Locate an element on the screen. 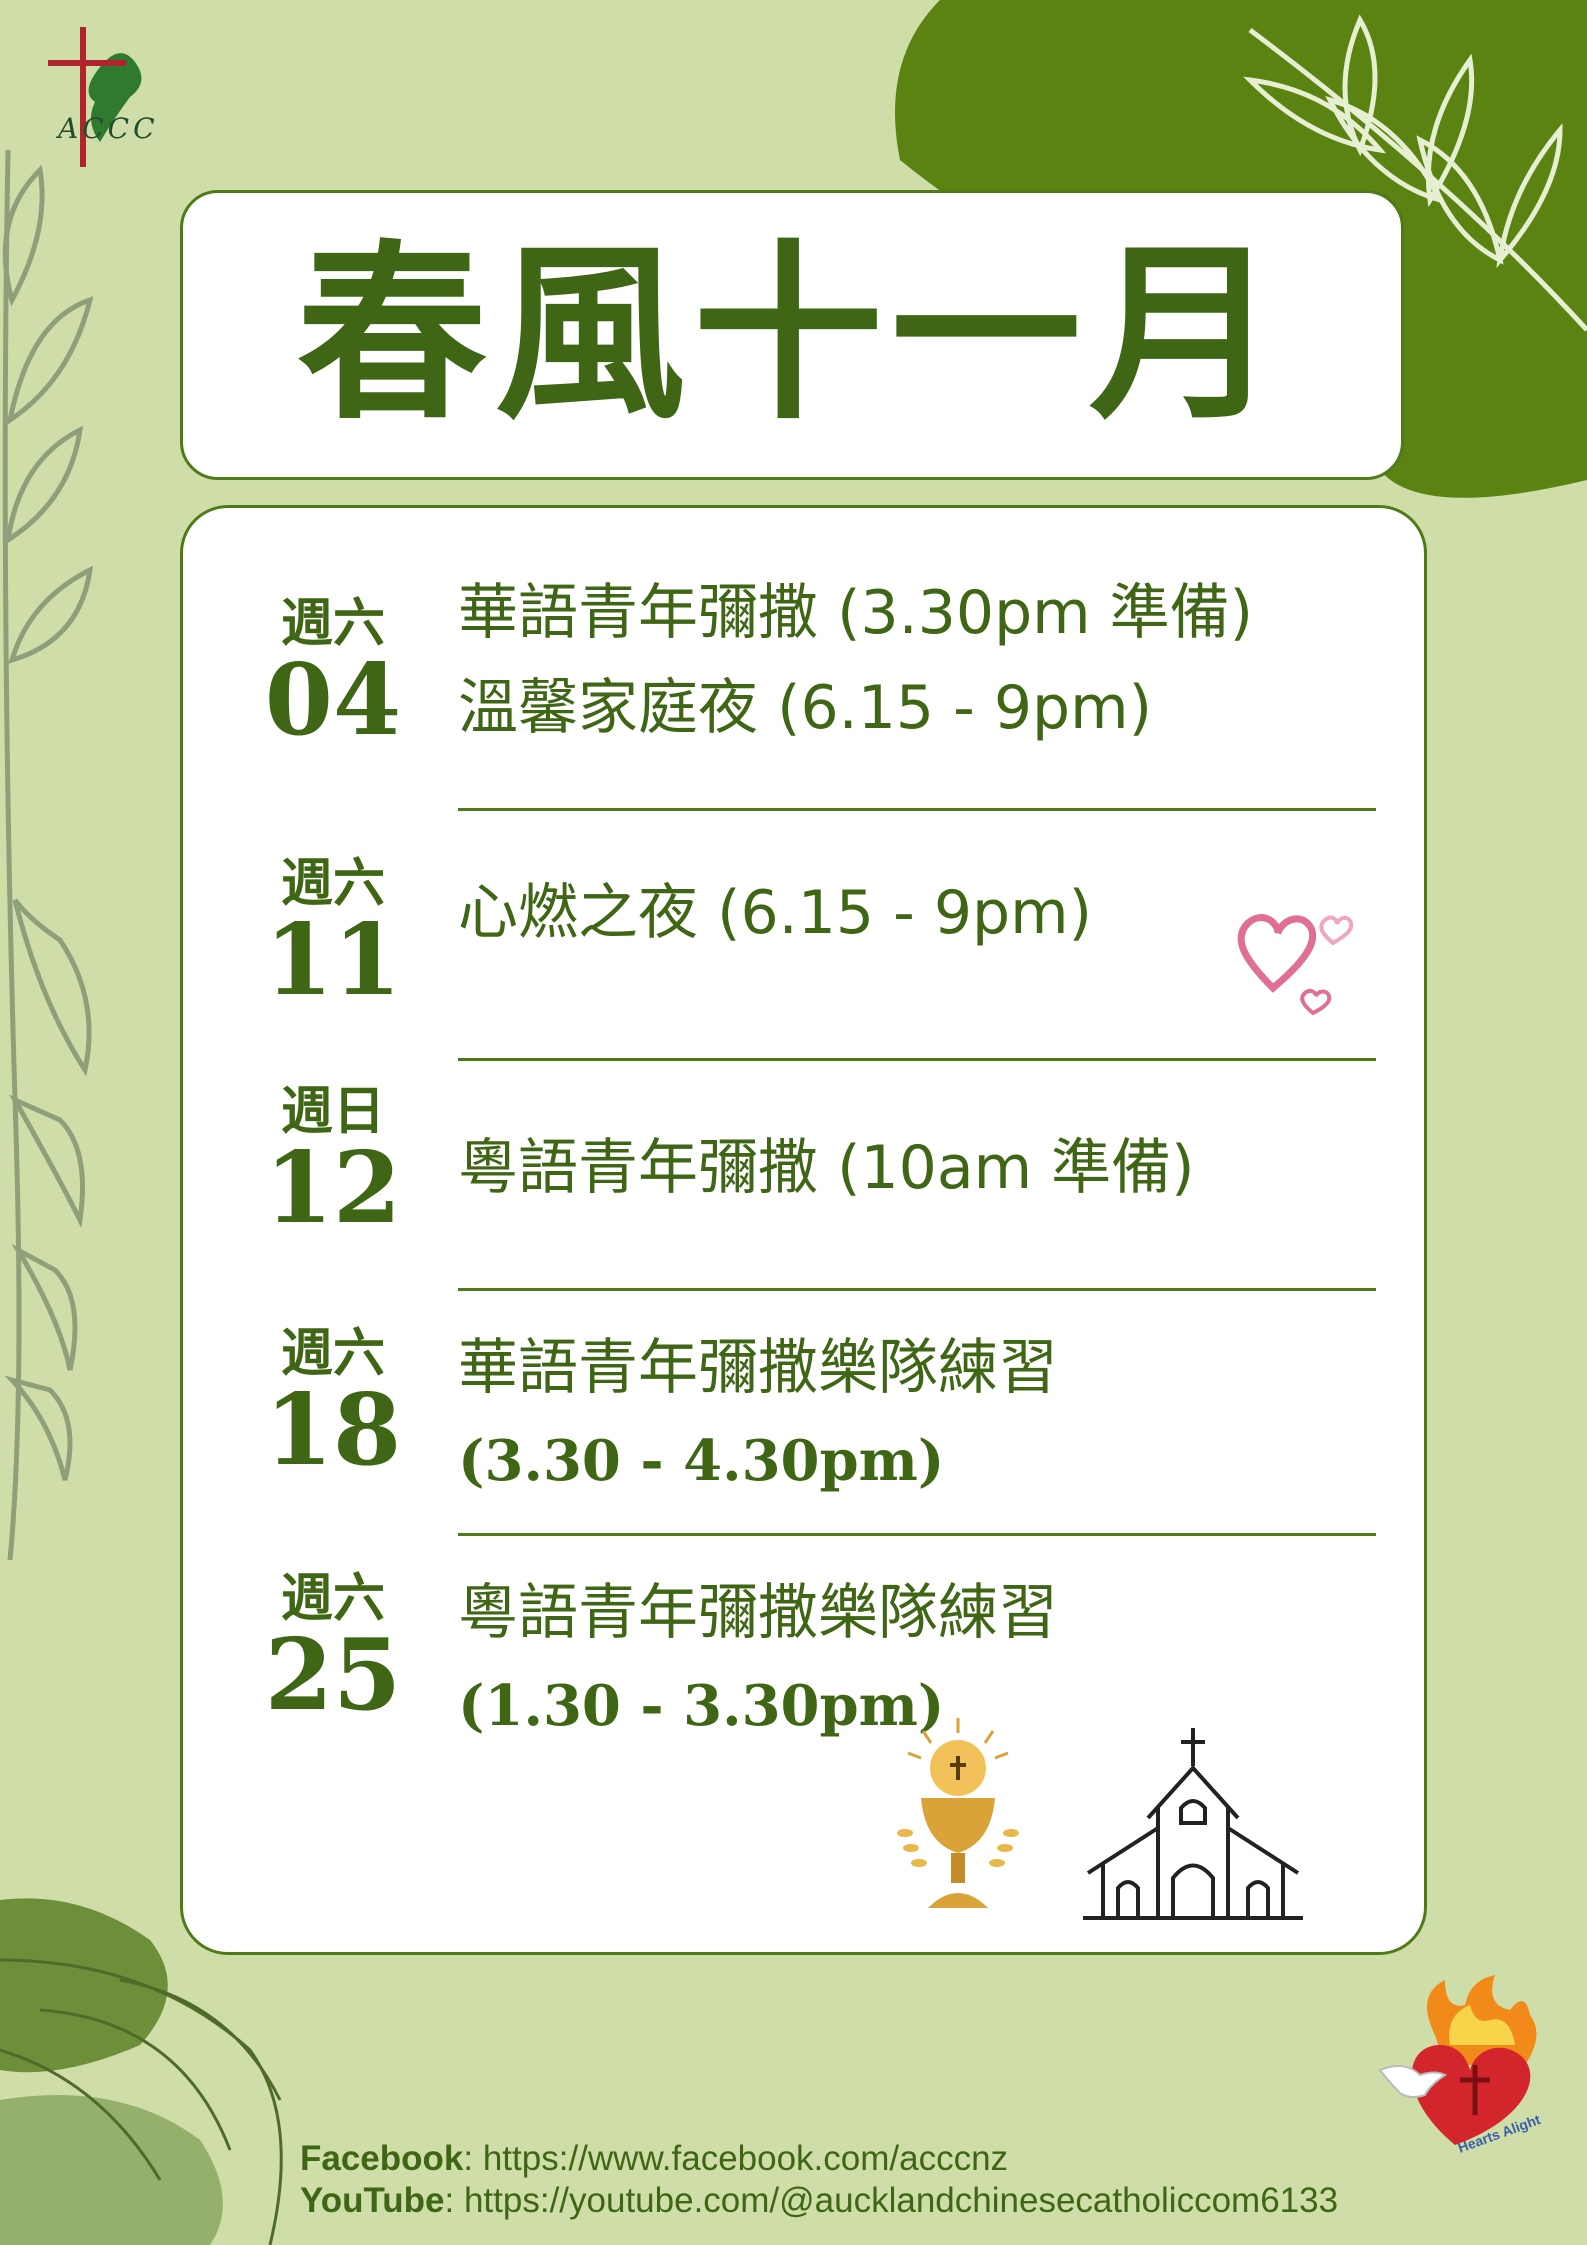 The image size is (1587, 2245). event-date-18: 週六 18 is located at coordinates (333, 1404).